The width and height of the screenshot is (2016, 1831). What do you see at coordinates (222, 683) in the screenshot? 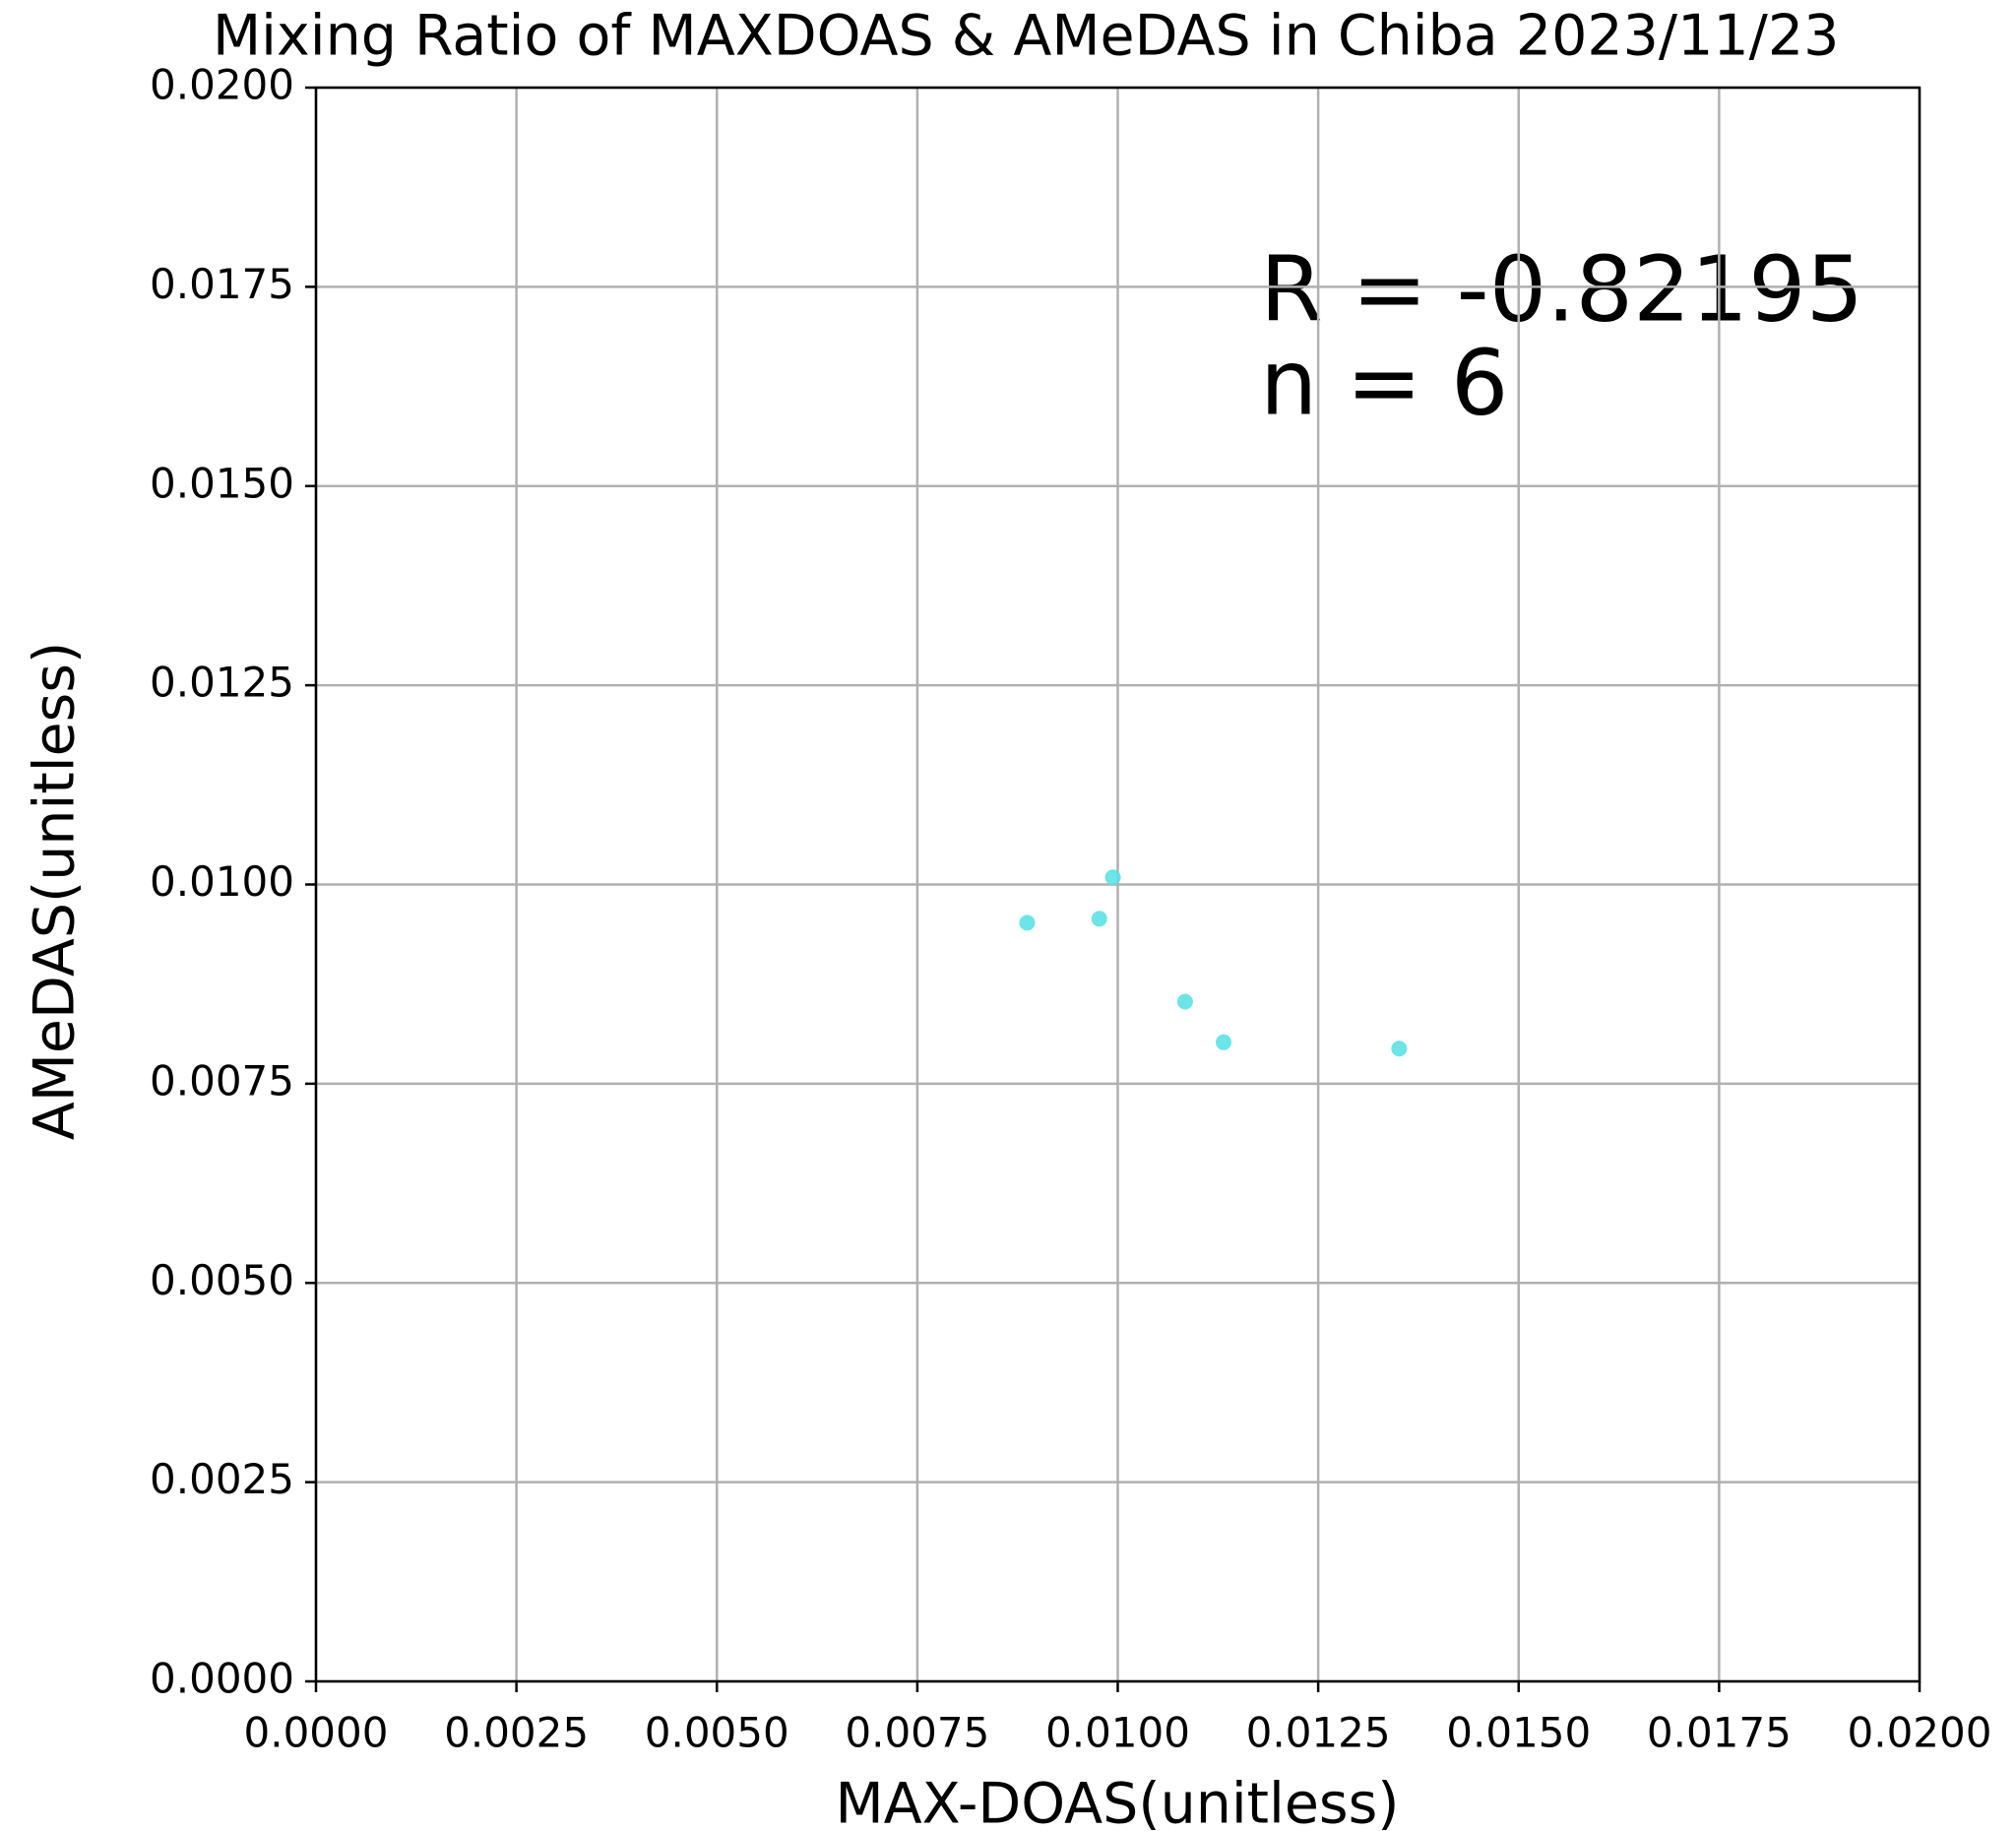
I see `y-tick-label: 0.0125` at bounding box center [222, 683].